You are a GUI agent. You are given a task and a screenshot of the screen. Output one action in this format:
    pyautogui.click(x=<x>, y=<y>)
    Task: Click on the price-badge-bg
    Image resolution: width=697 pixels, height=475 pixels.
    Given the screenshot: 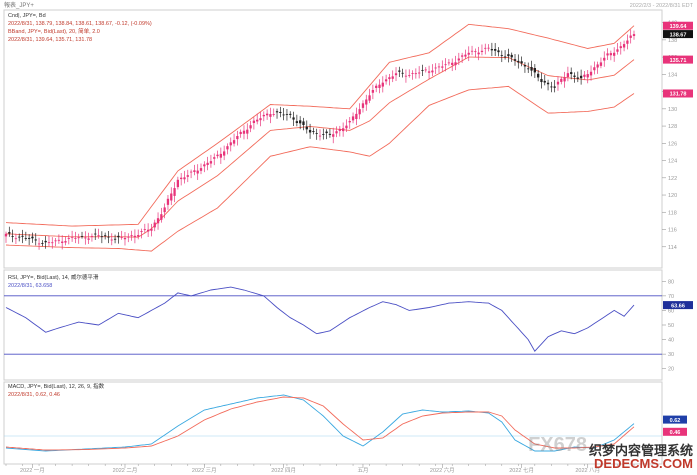 What is the action you would take?
    pyautogui.click(x=678, y=25)
    